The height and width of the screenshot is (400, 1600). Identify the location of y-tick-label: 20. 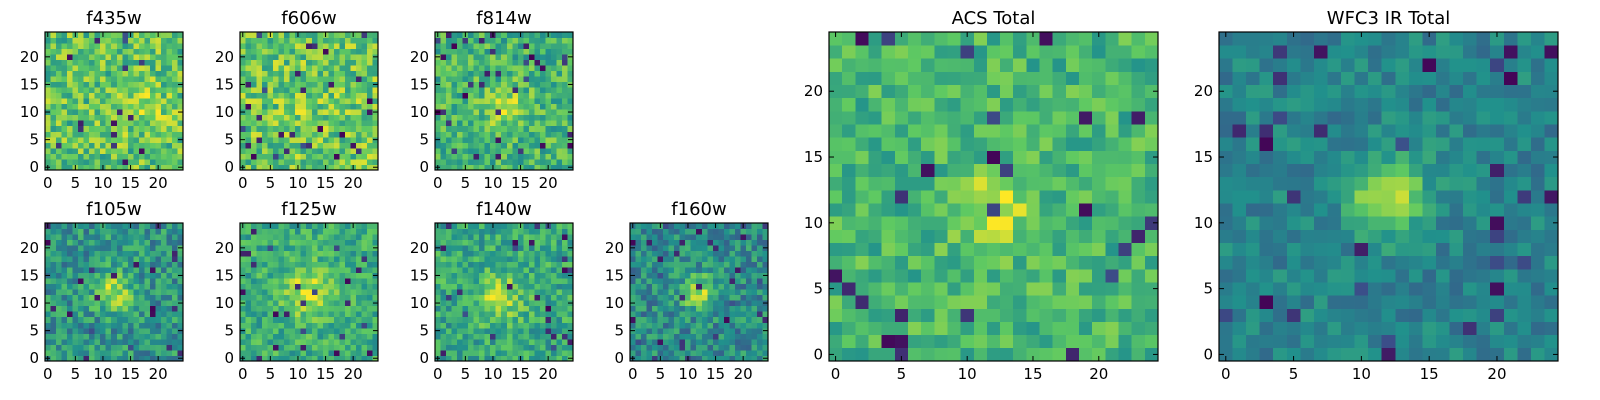
(224, 248).